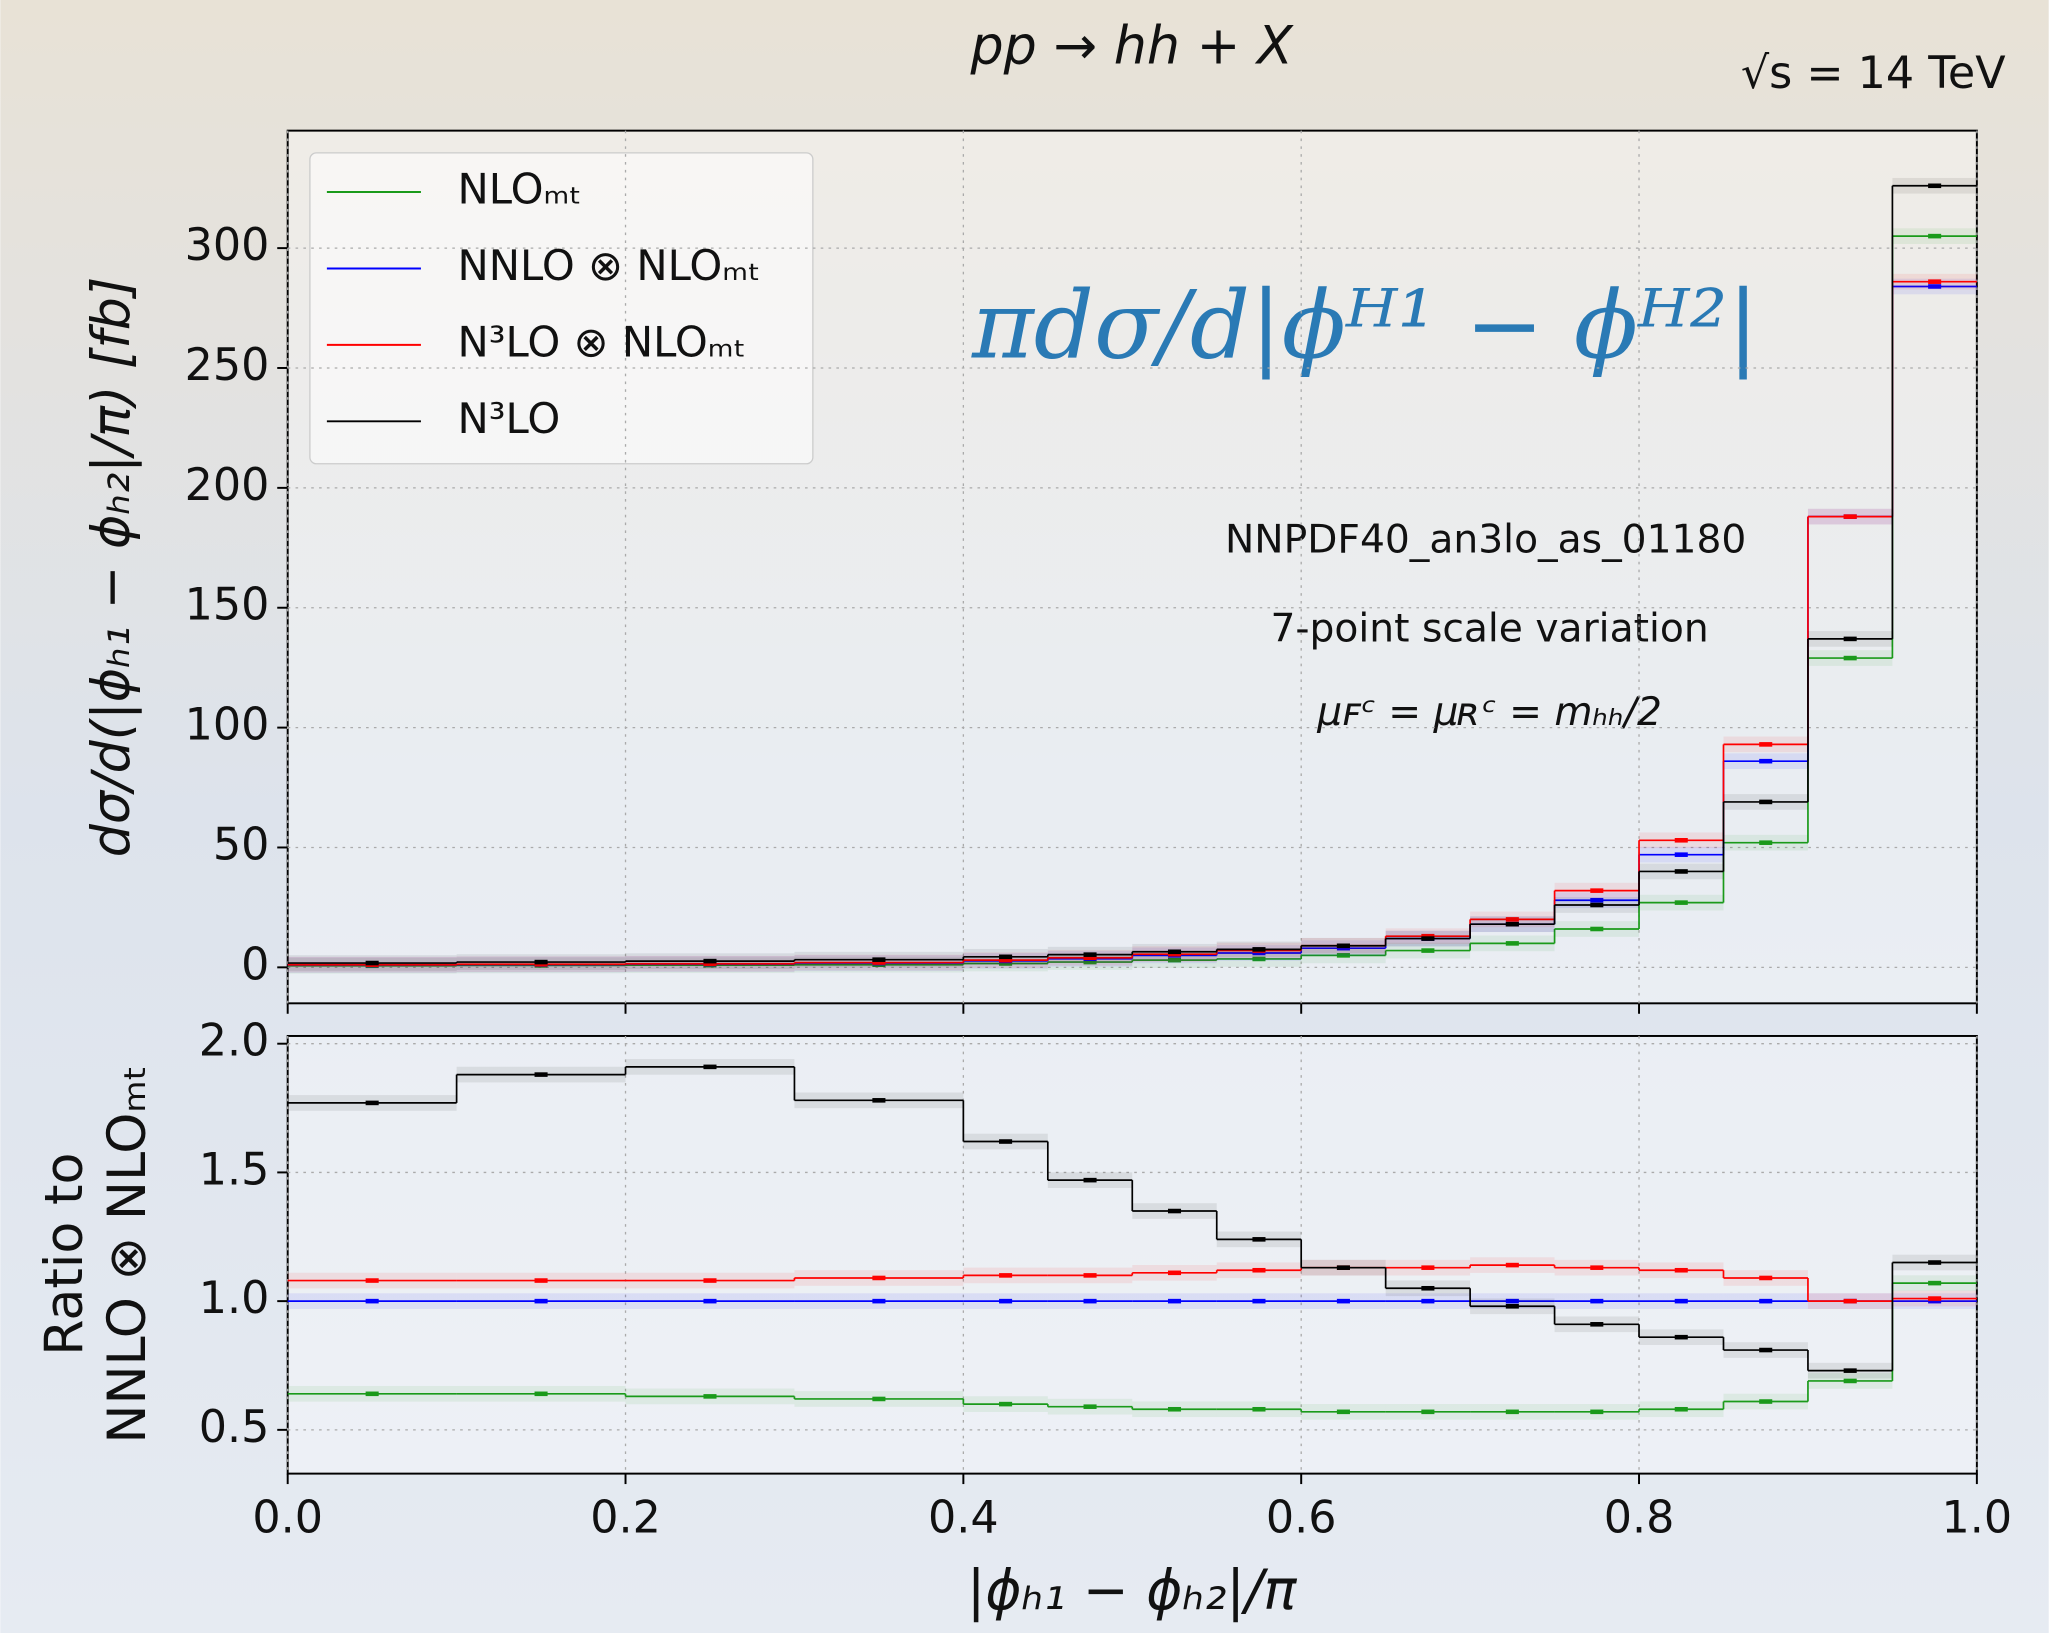 The width and height of the screenshot is (2049, 1633). Describe the element at coordinates (1489, 712) in the screenshot. I see `scale-choice-annotation: μꜰᶜ = μʀᶜ = mₕₕ/2` at that location.